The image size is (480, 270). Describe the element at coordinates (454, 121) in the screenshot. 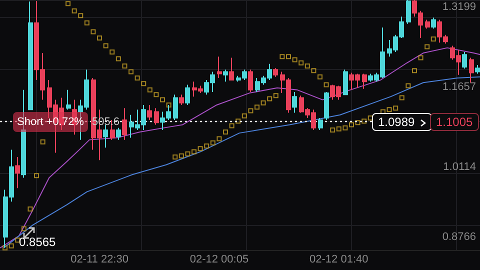

I see `annotation: 1.1005` at that location.